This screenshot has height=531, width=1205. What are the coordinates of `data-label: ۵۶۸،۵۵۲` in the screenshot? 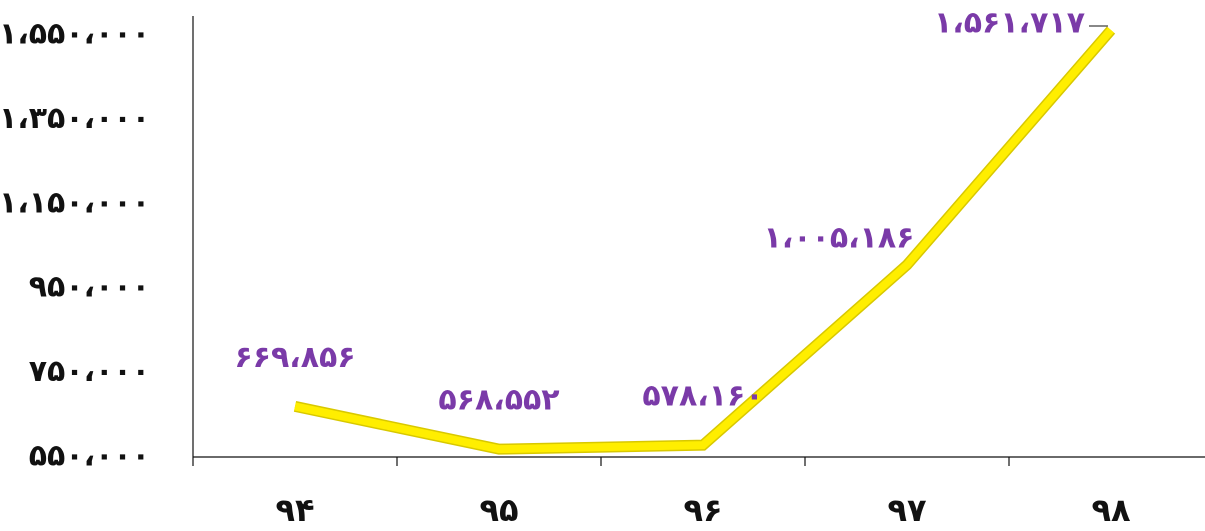 It's located at (498, 400).